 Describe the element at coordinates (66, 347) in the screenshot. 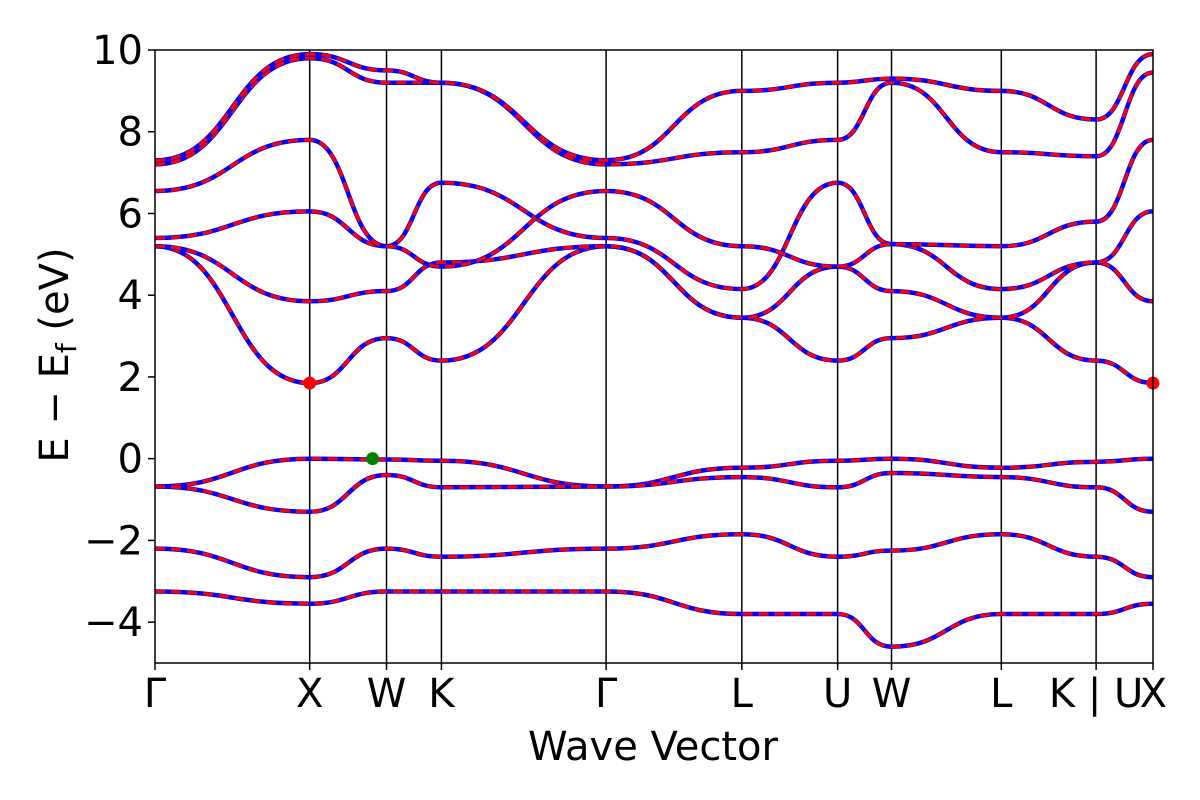

I see `y-axis-title-subscript: f` at that location.